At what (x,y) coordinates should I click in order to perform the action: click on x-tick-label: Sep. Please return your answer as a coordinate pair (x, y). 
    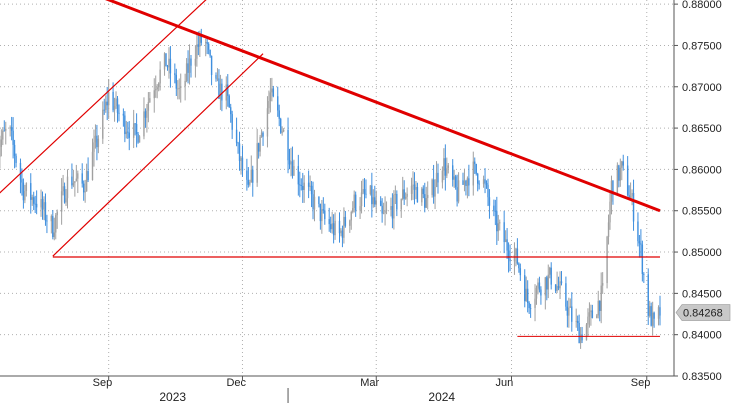
    Looking at the image, I should click on (103, 383).